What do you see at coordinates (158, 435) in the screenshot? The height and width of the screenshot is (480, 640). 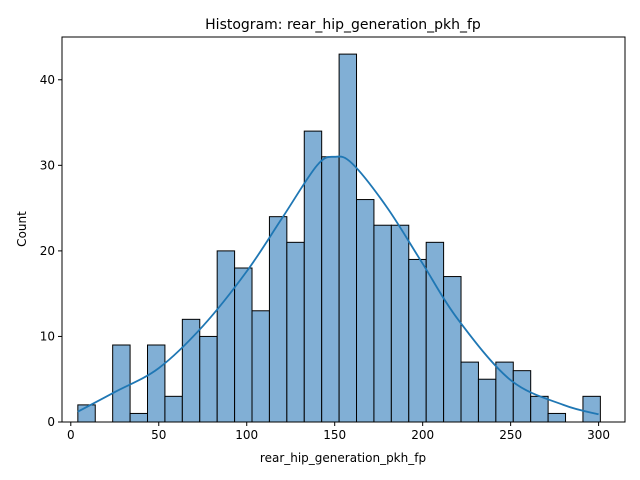 I see `x-tick-label: 50` at bounding box center [158, 435].